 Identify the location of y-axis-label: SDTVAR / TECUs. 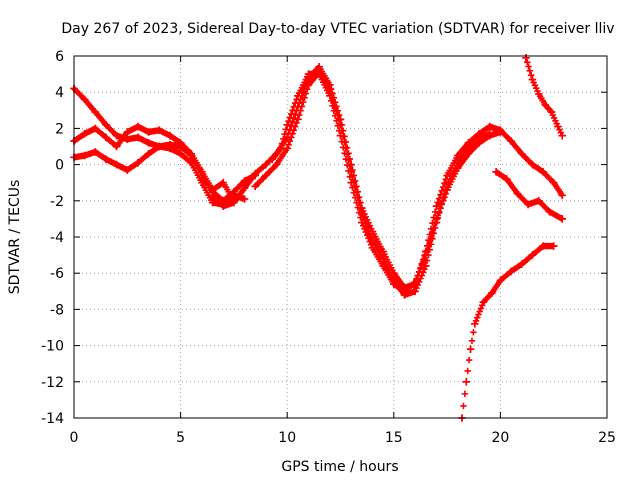
(15, 237).